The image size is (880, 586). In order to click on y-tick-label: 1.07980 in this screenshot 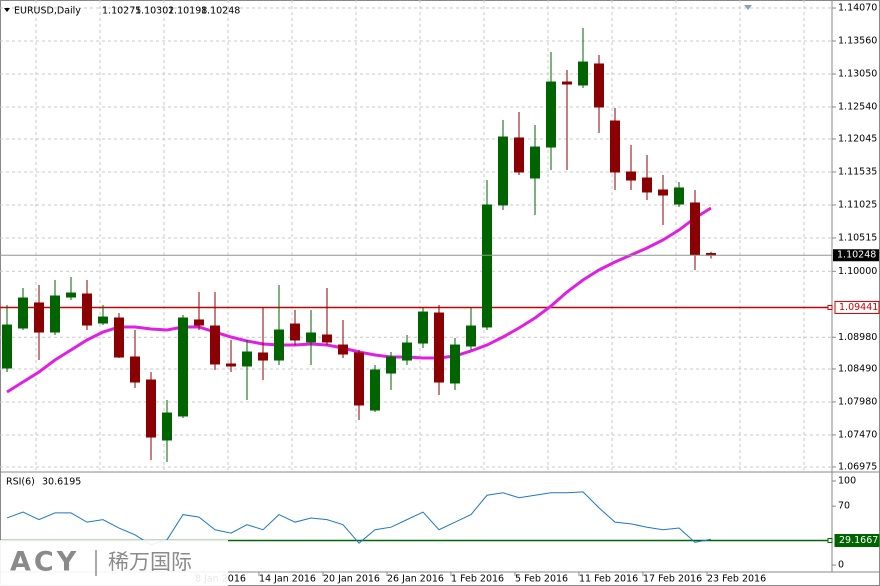, I will do `click(857, 401)`.